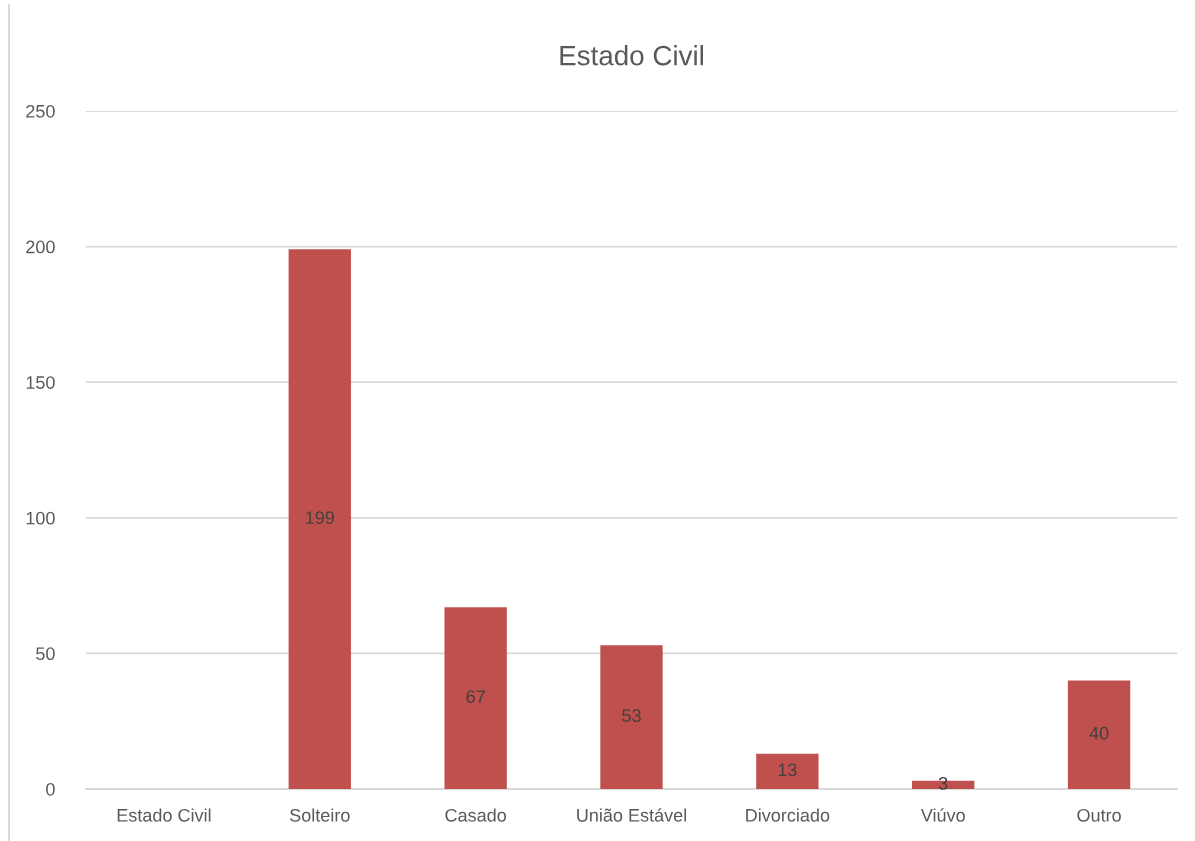  I want to click on y-tick-label: 100, so click(40, 518).